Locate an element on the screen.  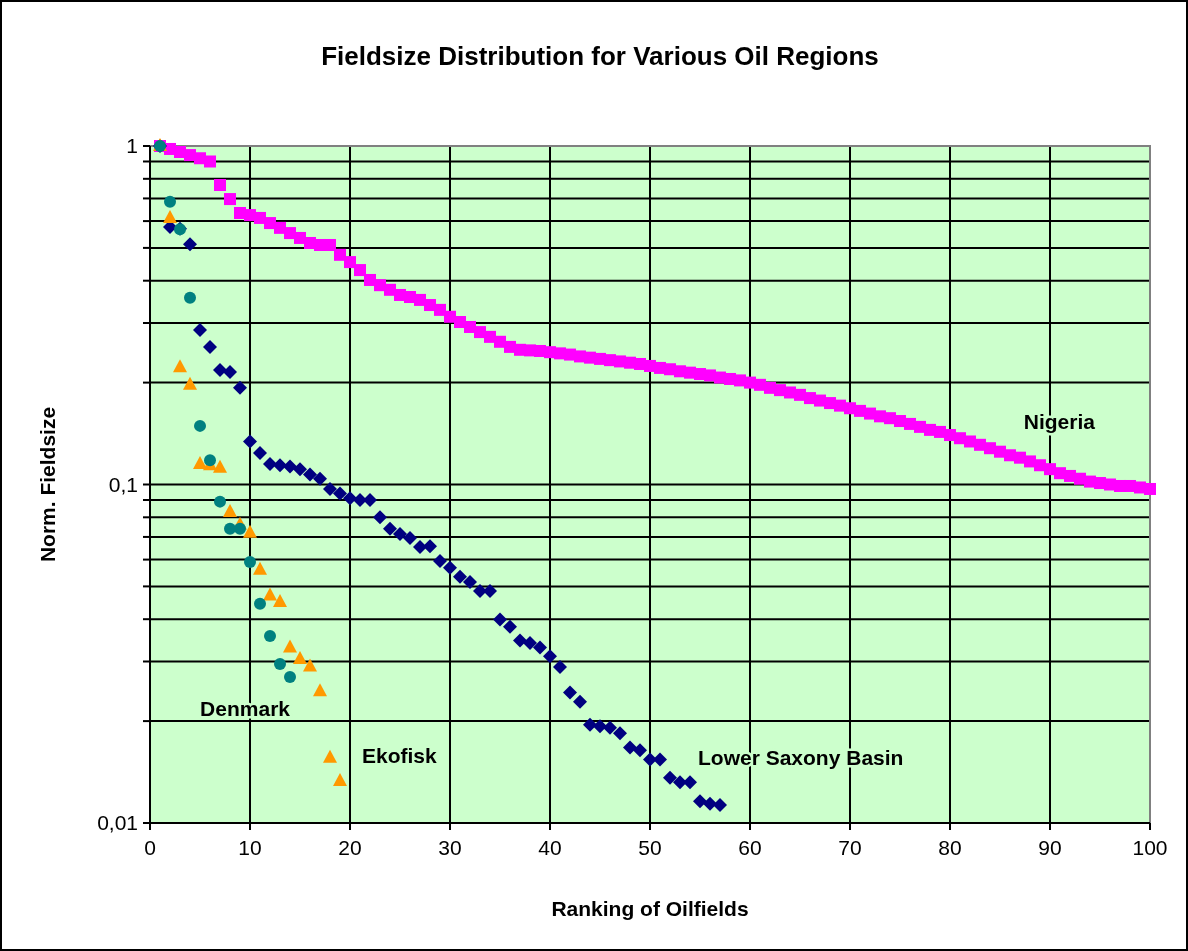
x-tick-label: 80 is located at coordinates (950, 847).